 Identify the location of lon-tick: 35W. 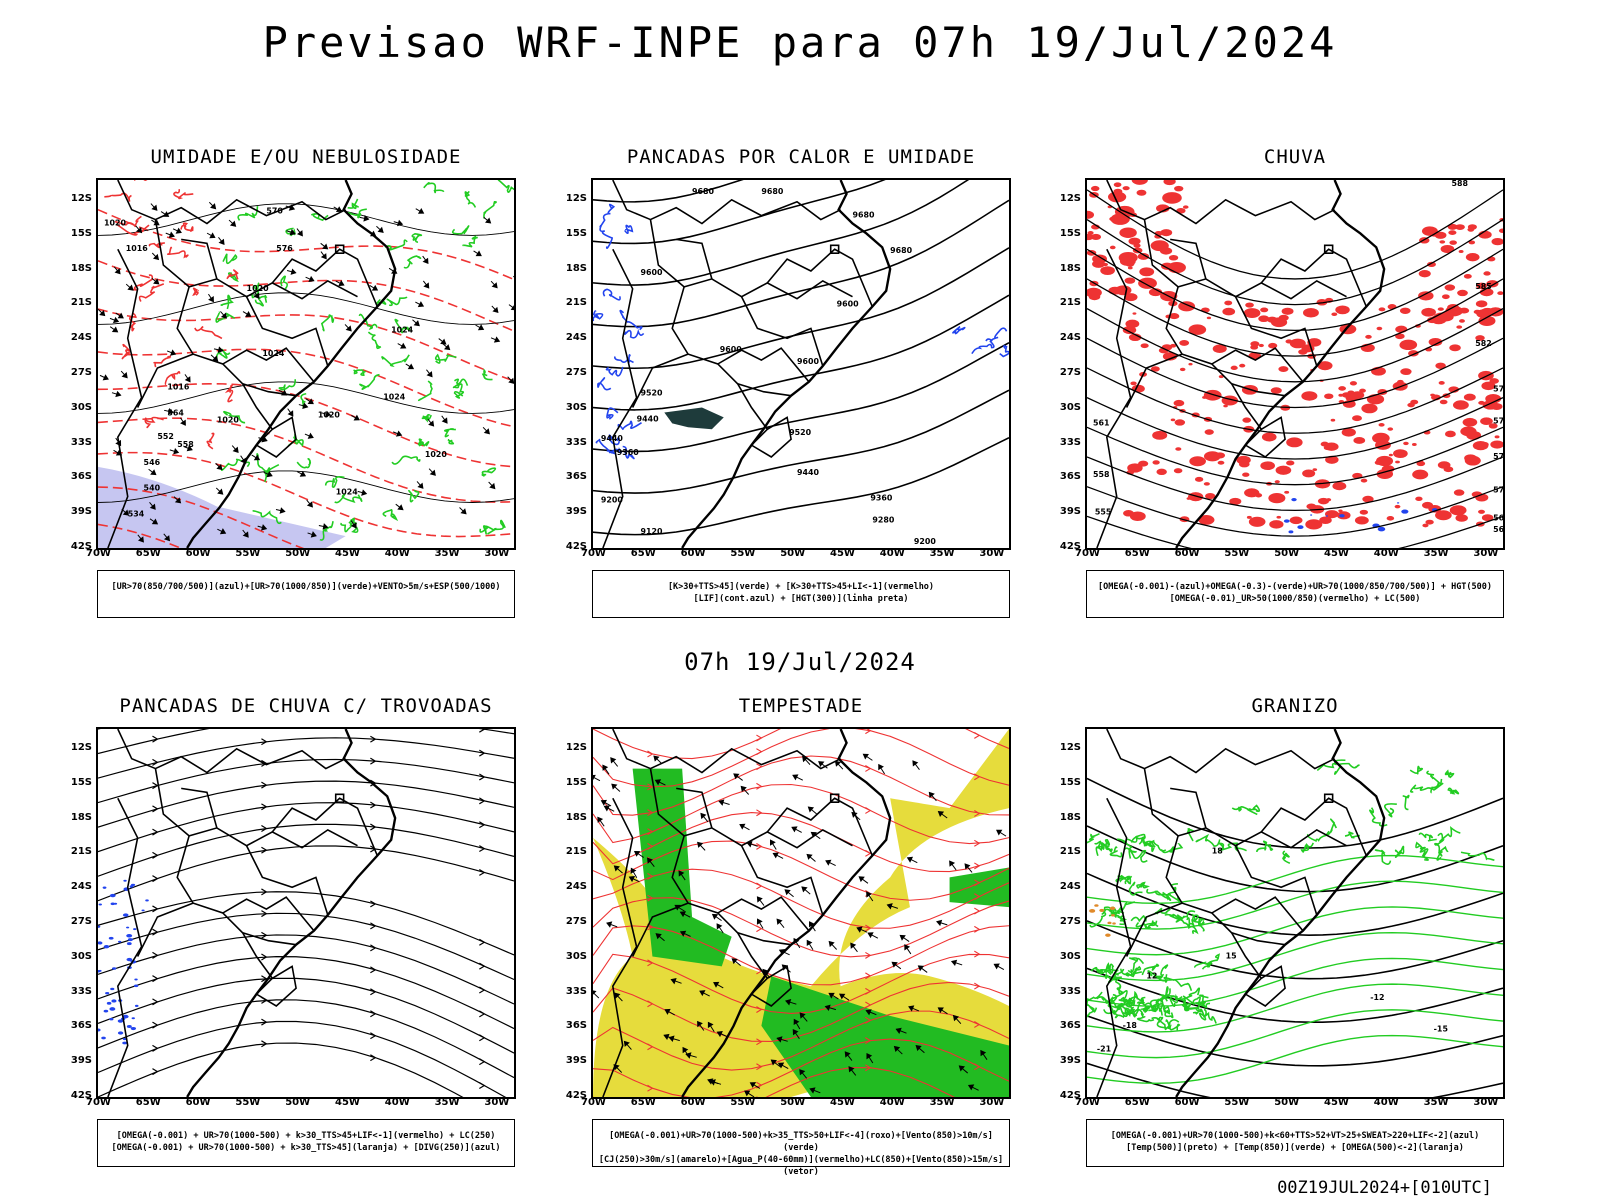
(1436, 1102).